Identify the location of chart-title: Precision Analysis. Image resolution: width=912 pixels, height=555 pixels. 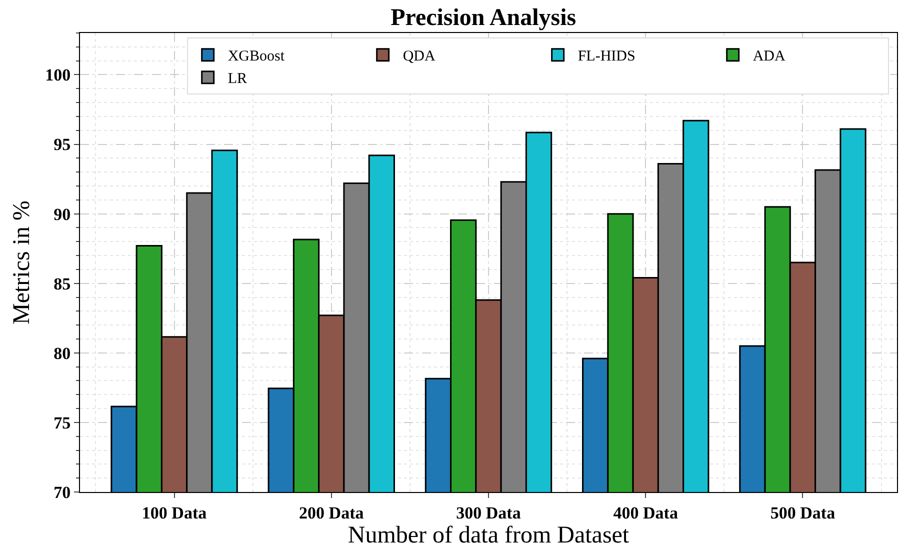
(483, 18).